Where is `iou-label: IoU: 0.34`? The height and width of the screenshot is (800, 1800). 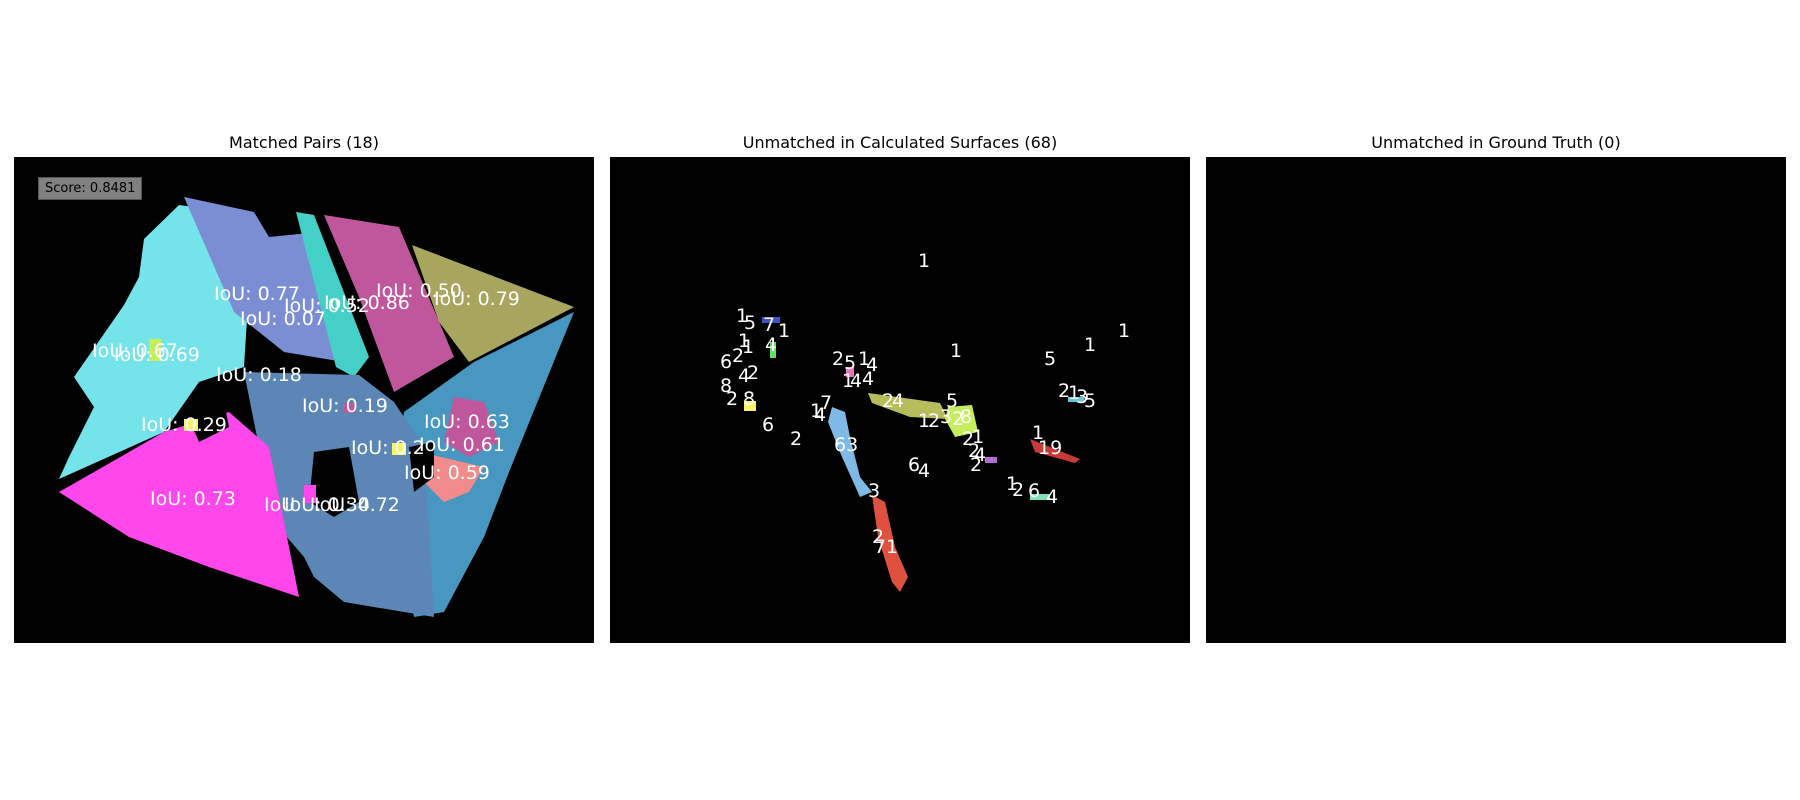 iou-label: IoU: 0.34 is located at coordinates (327, 505).